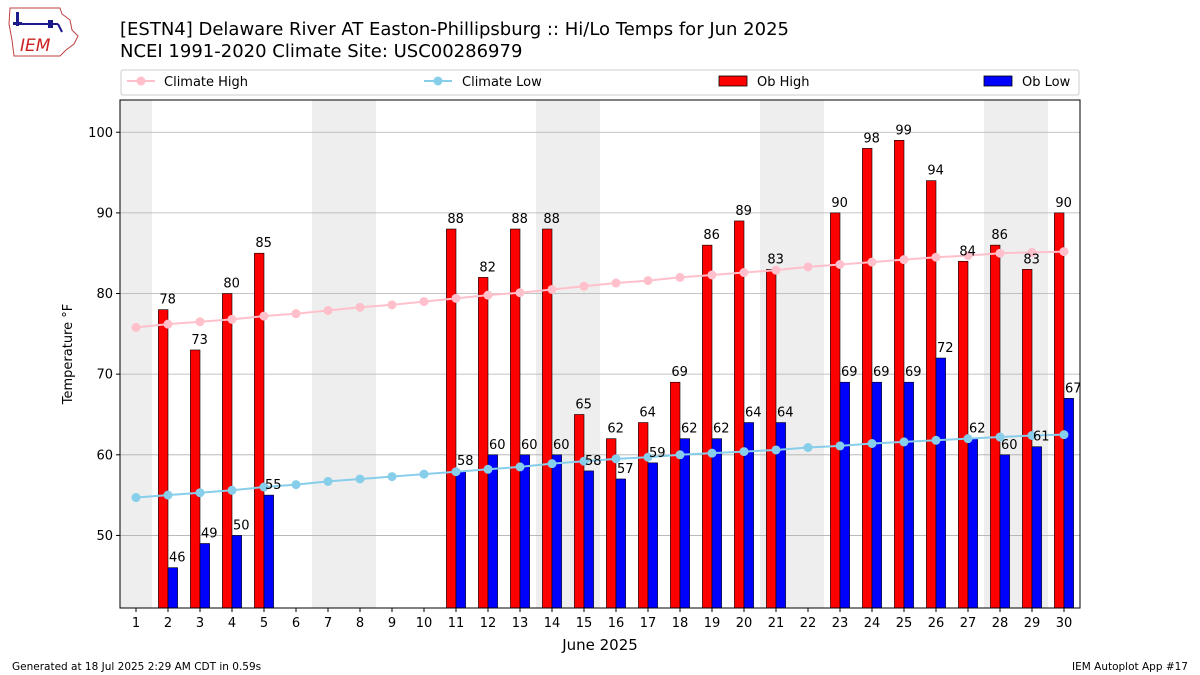 The height and width of the screenshot is (675, 1200). I want to click on x-tick-label-7: 7, so click(328, 623).